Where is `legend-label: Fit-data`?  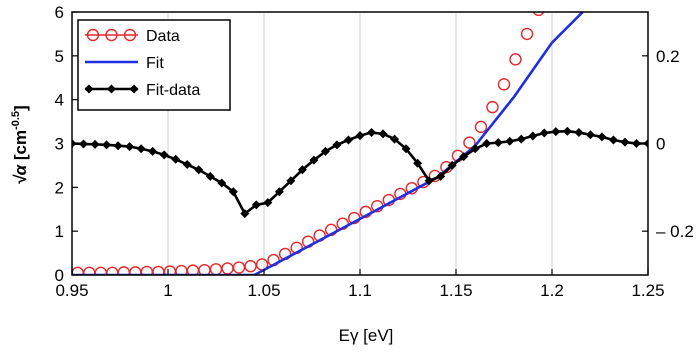
legend-label: Fit-data is located at coordinates (173, 90).